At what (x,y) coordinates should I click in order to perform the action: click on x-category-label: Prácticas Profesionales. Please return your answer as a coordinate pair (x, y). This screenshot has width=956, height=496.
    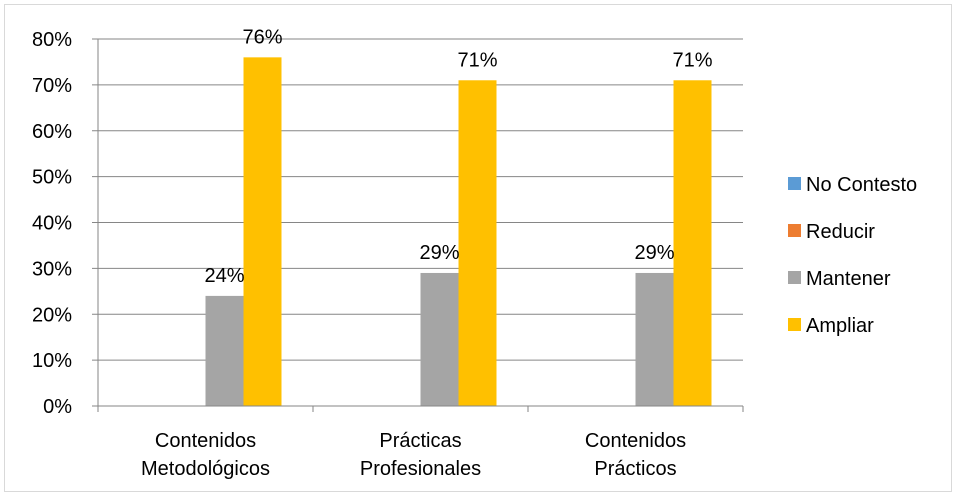
    Looking at the image, I should click on (420, 455).